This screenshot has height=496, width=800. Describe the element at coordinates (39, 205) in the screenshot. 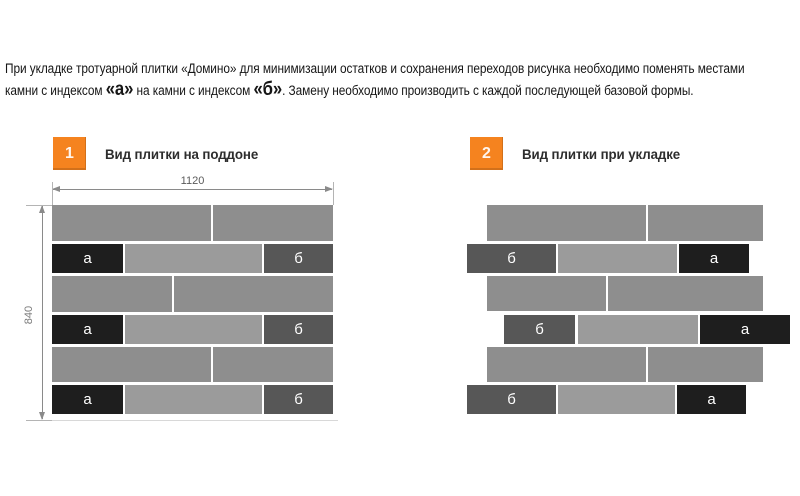

I see `extension-line-left-top` at that location.